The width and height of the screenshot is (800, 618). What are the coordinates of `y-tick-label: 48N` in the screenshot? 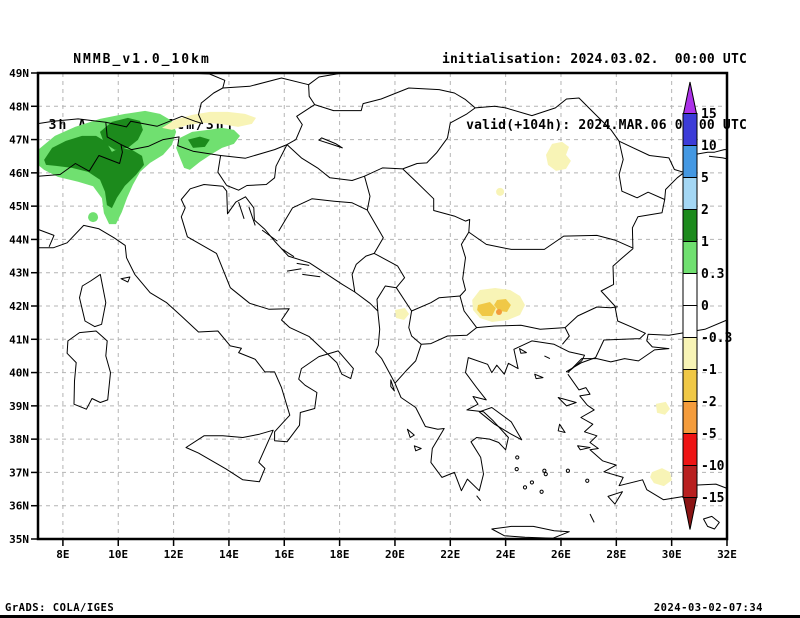 It's located at (19, 106).